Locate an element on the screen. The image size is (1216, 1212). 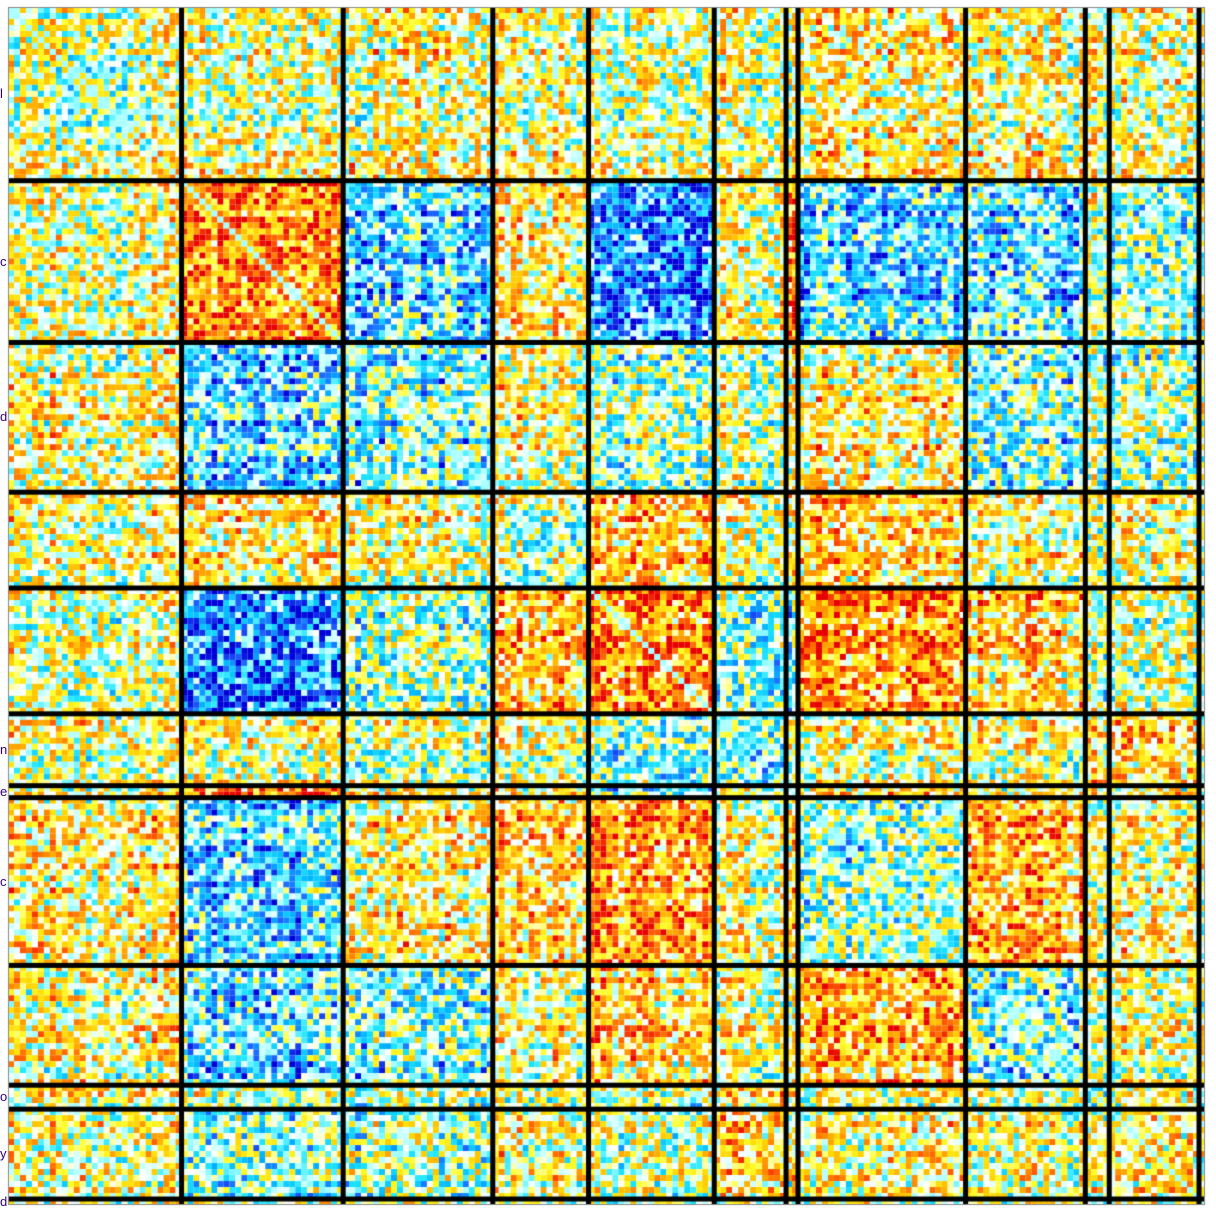
row-label-fragment: l is located at coordinates (1, 93).